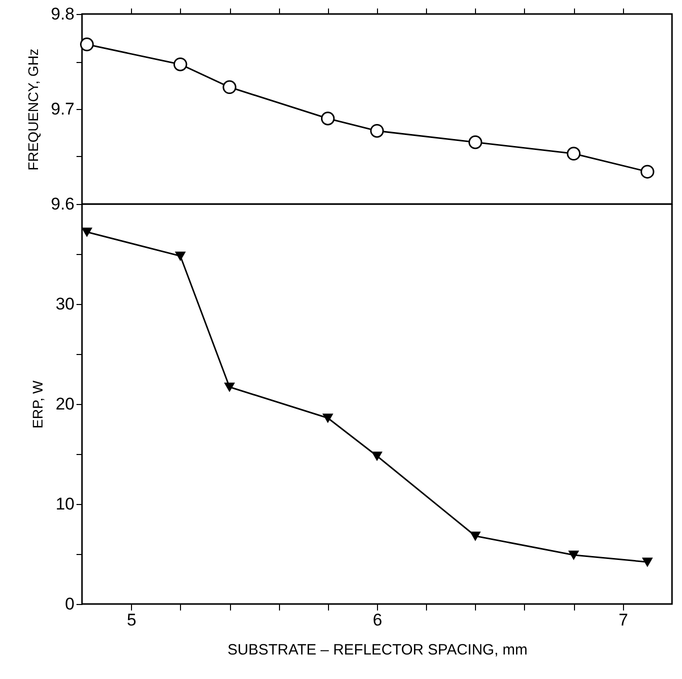 The image size is (682, 679). Describe the element at coordinates (65, 304) in the screenshot. I see `y-tick-label: 30` at that location.